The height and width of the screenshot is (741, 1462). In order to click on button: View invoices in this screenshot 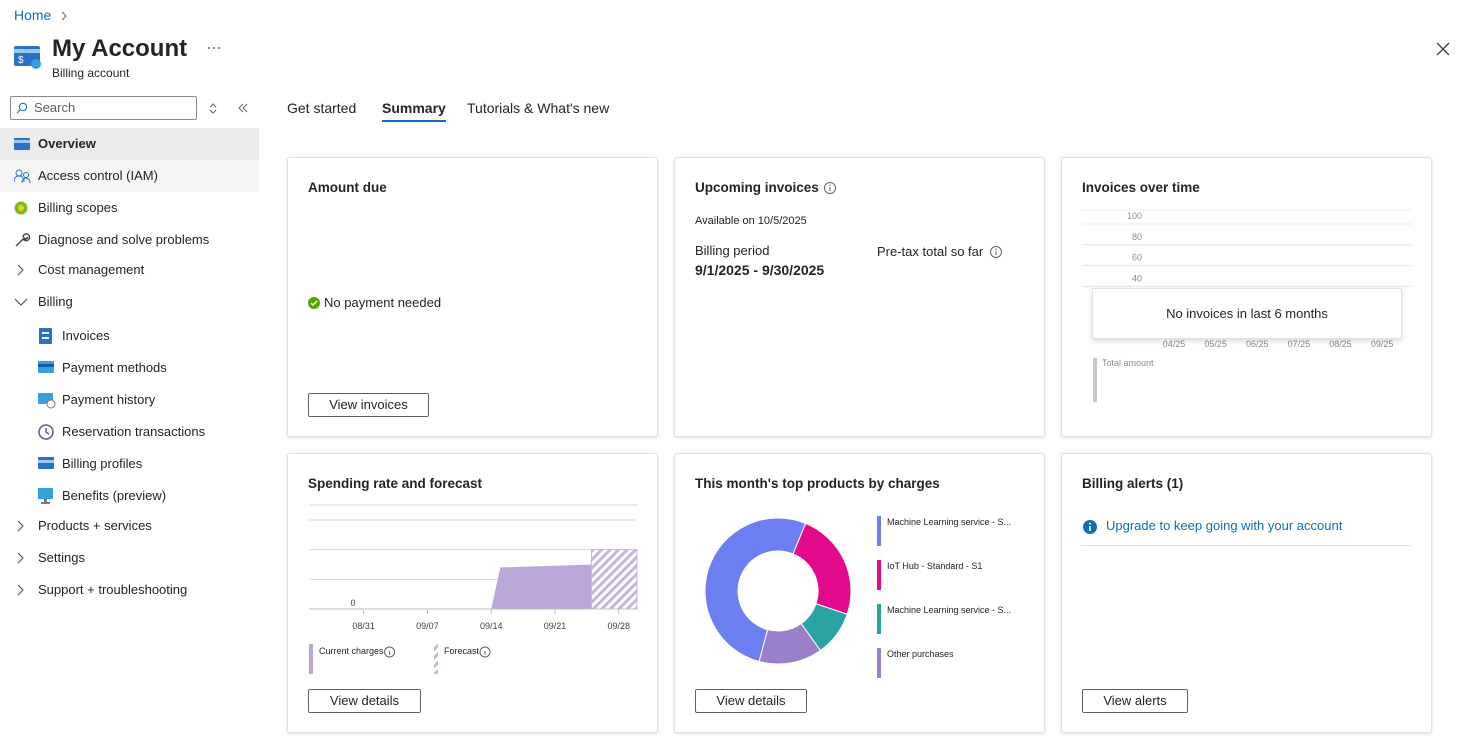, I will do `click(368, 405)`.